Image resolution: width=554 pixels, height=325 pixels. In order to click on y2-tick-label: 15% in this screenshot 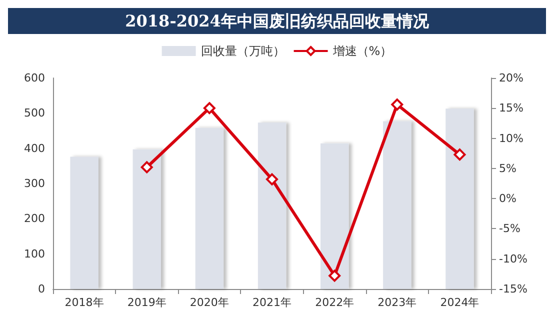, I will do `click(511, 108)`.